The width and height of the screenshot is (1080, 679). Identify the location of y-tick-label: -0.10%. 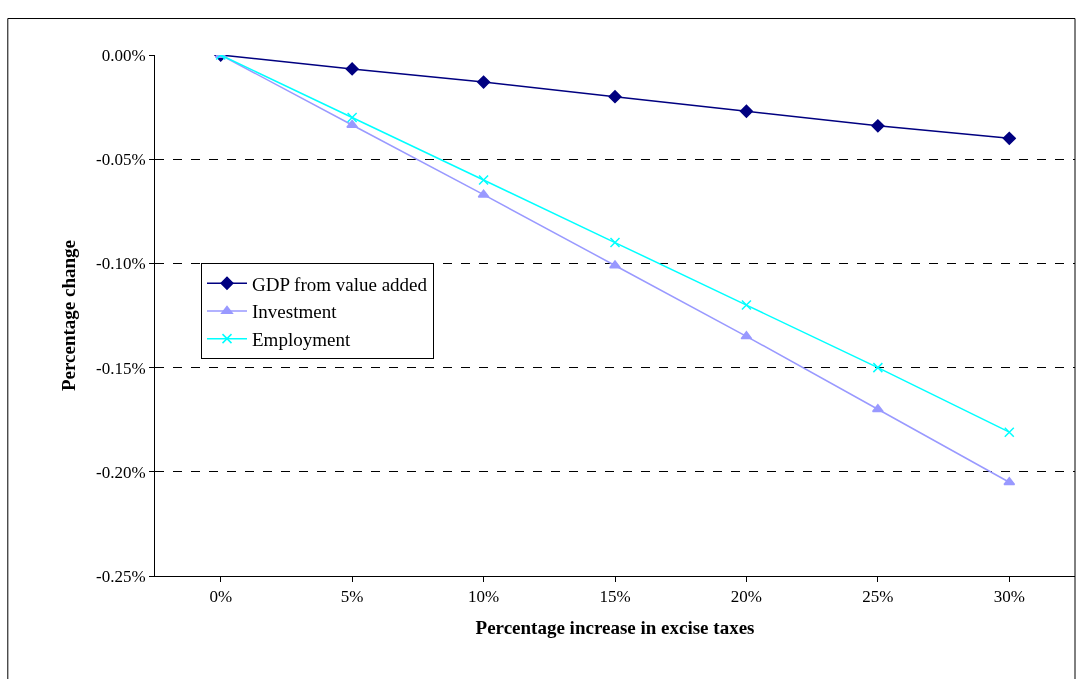
(121, 264).